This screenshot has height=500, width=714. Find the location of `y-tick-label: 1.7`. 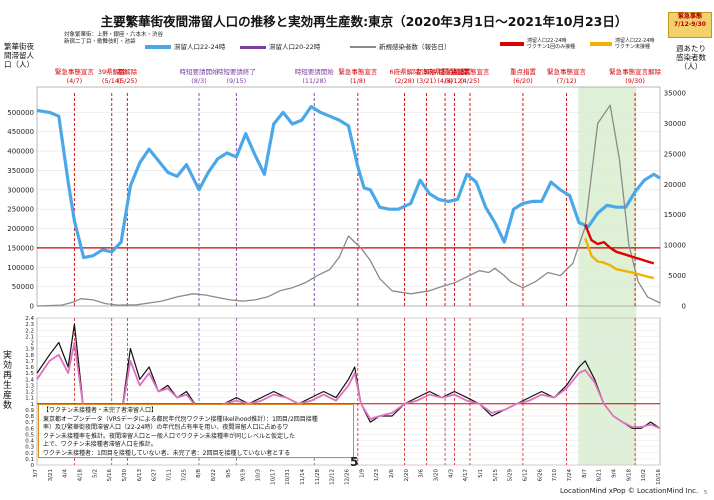

y-tick-label: 1.7 is located at coordinates (29, 362).